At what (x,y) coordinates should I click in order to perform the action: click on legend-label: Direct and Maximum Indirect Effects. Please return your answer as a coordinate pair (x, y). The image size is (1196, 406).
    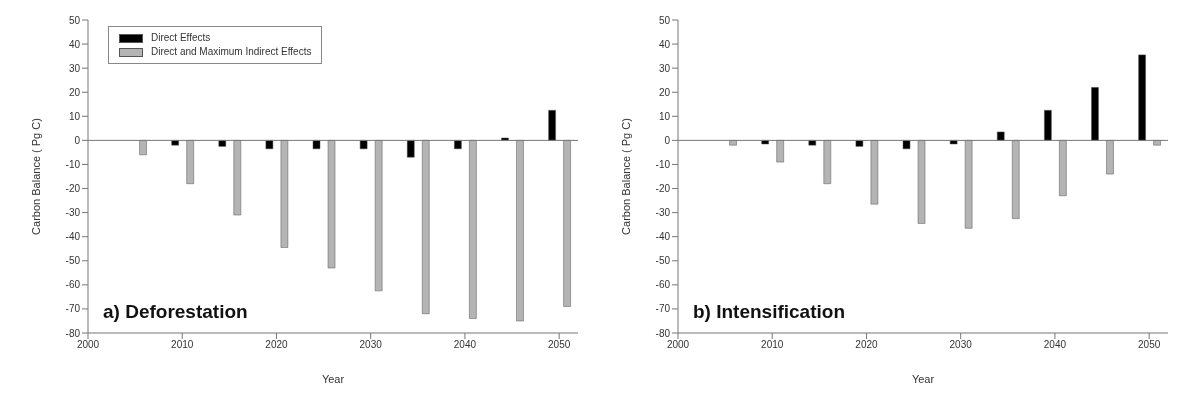
    Looking at the image, I should click on (231, 52).